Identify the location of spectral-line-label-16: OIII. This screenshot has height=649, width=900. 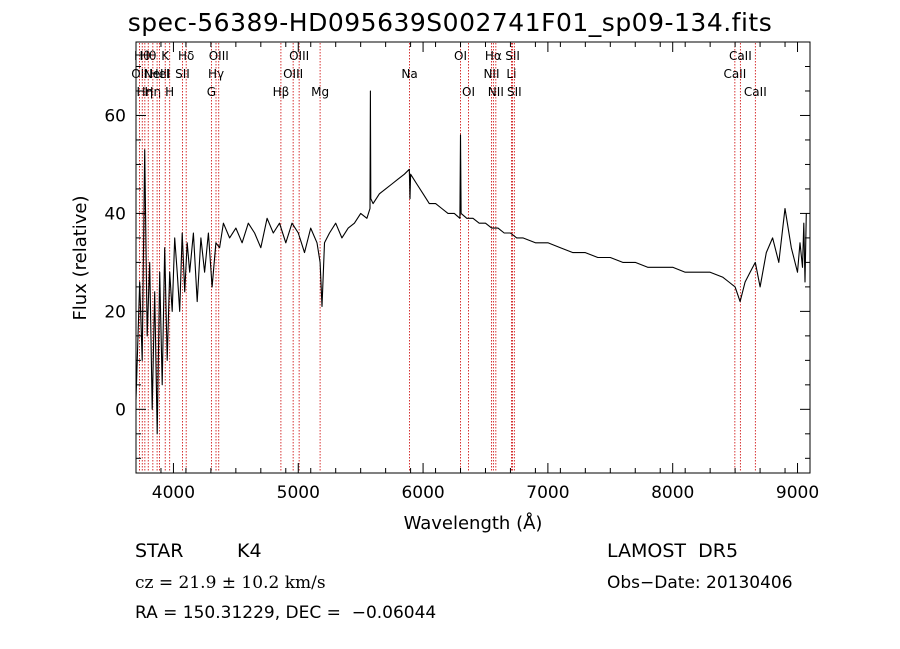
(299, 56).